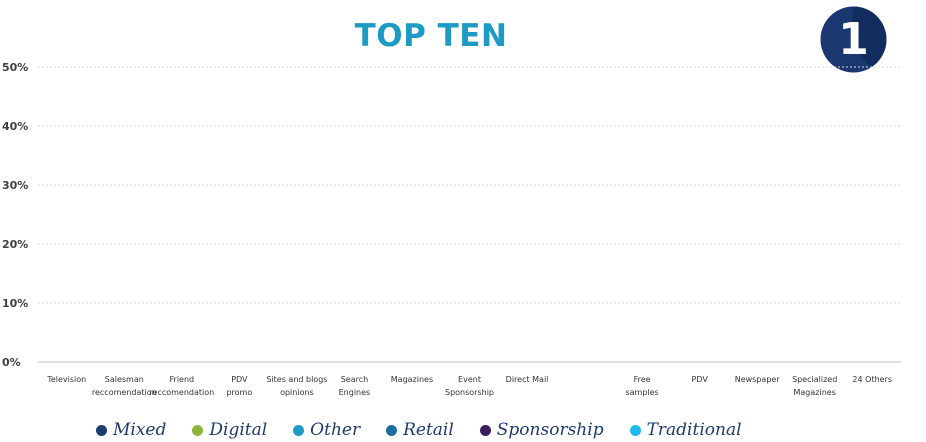 The image size is (926, 442). Describe the element at coordinates (66, 379) in the screenshot. I see `x-tick-label: Television` at that location.